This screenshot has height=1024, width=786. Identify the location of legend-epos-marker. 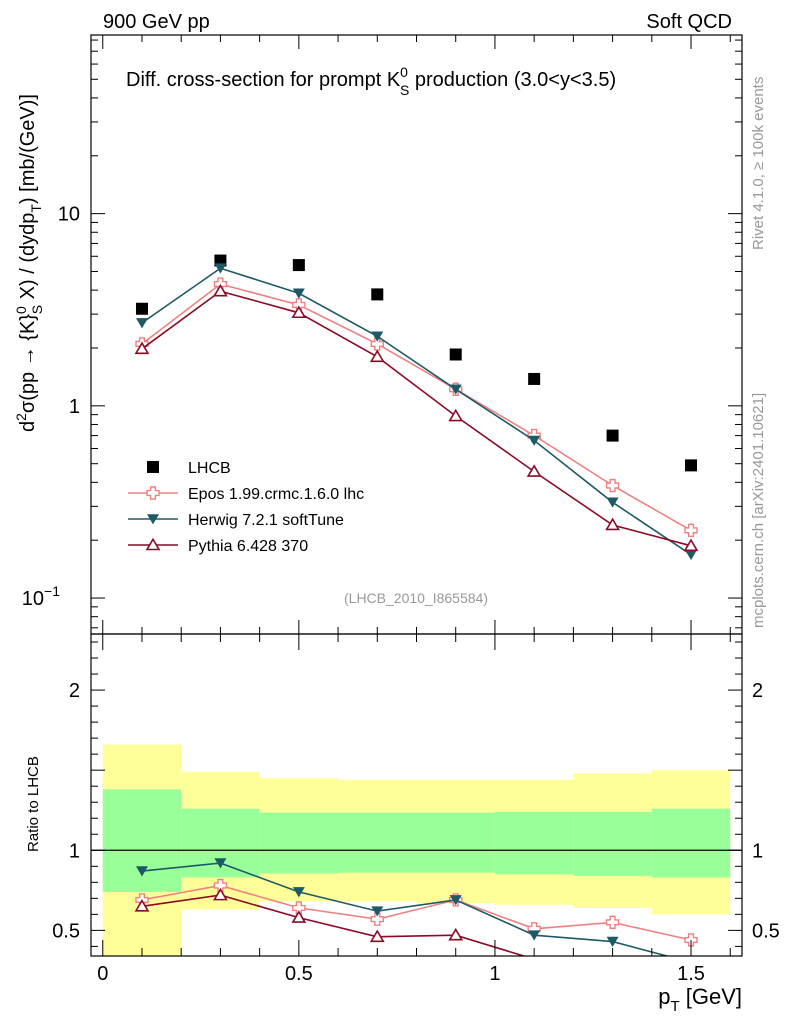
(153, 493).